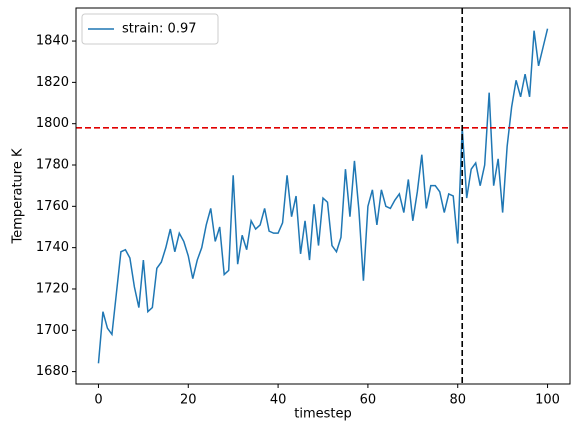 This screenshot has width=581, height=437. I want to click on legend-label: strain: 0.97, so click(159, 29).